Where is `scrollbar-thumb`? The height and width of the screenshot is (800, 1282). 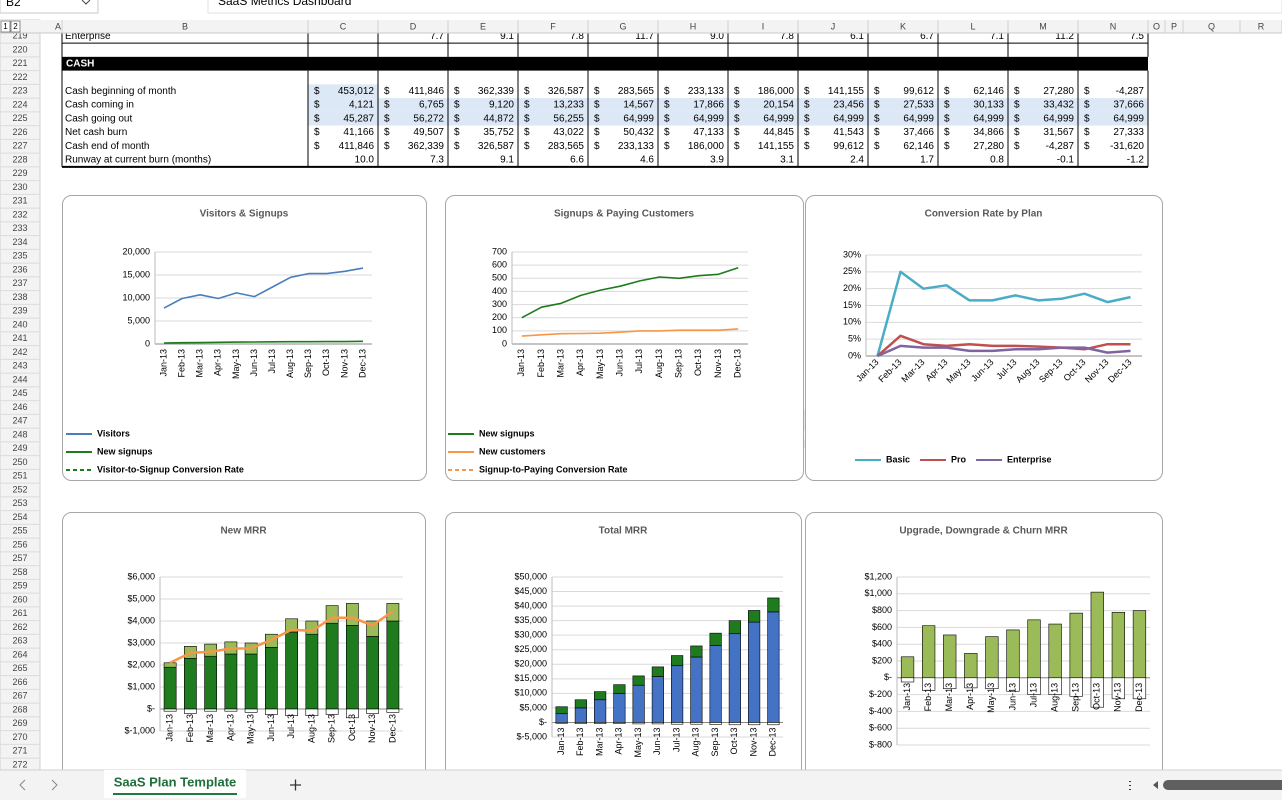 scrollbar-thumb is located at coordinates (1222, 785).